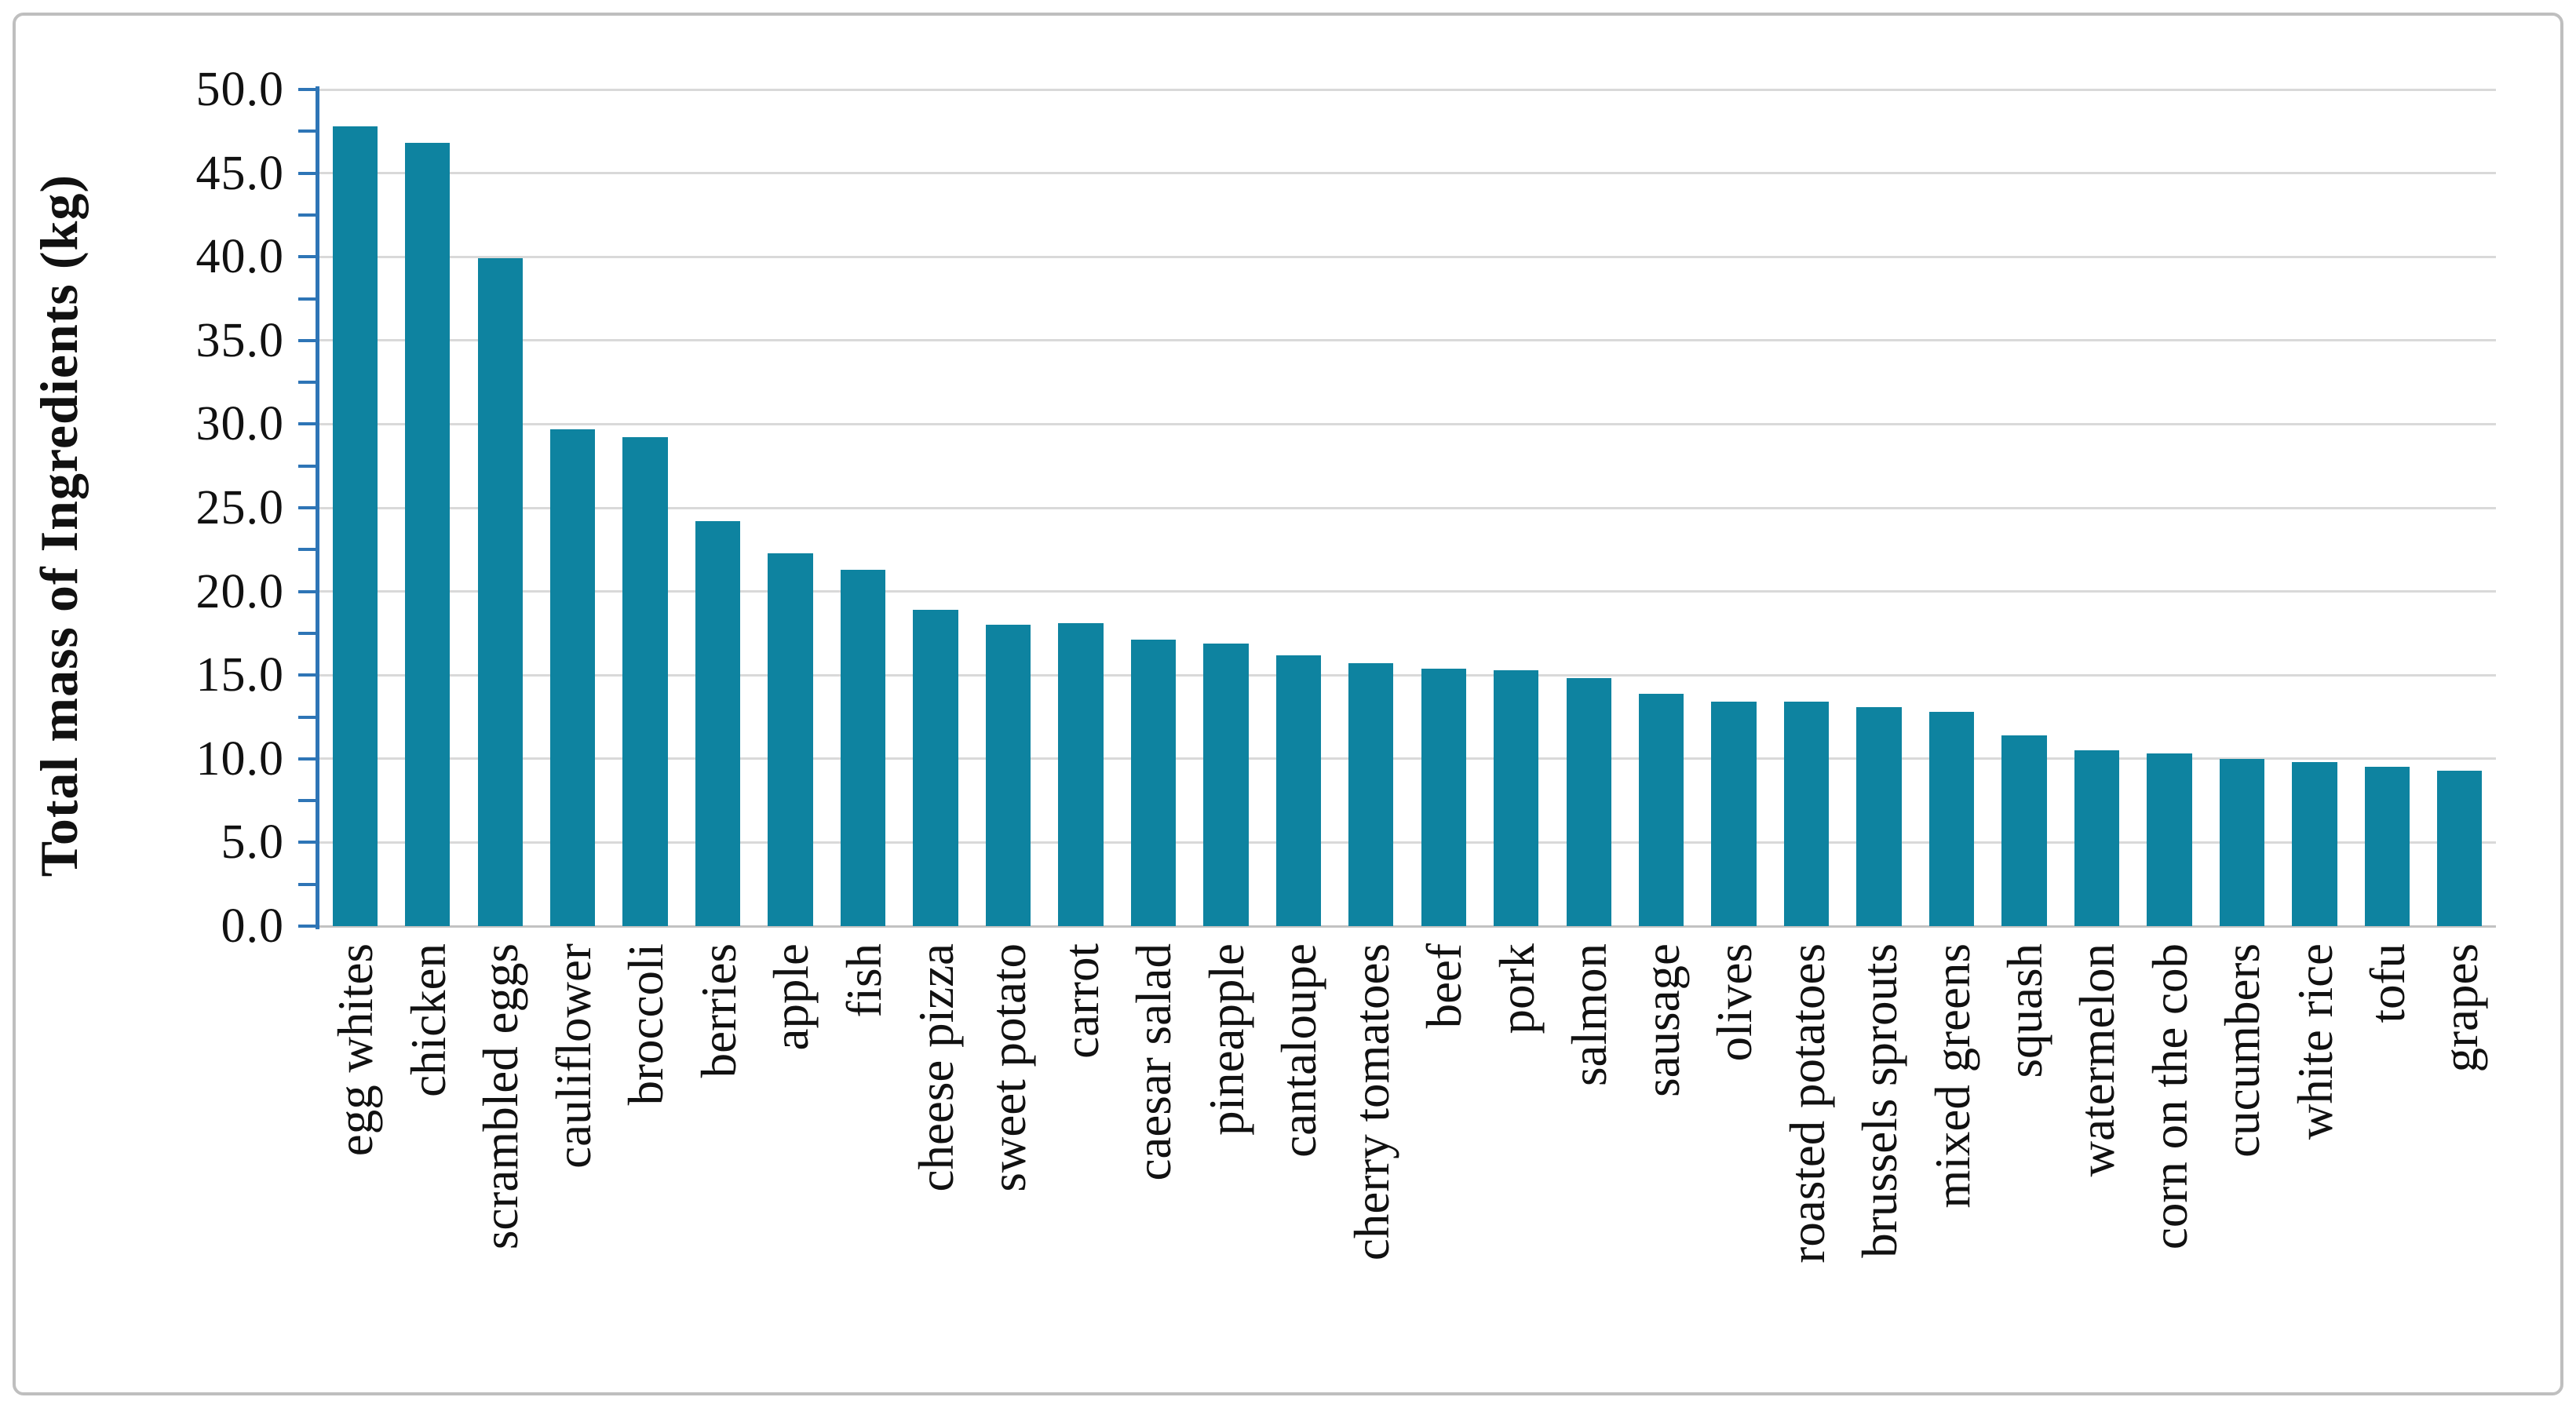 This screenshot has height=1408, width=2576. I want to click on bar-mixed-greens, so click(1951, 819).